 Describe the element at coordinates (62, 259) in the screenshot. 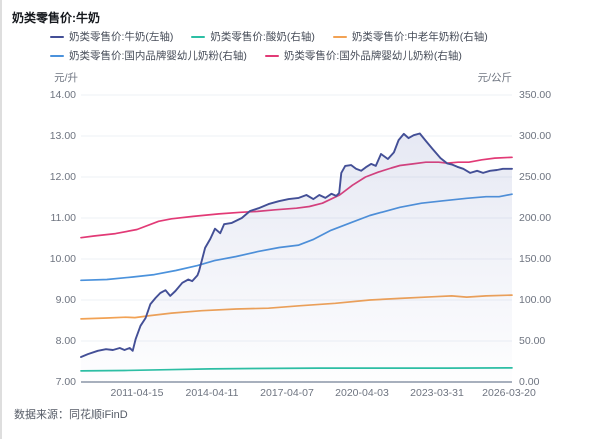

I see `left-axis-tick: 10.00` at that location.